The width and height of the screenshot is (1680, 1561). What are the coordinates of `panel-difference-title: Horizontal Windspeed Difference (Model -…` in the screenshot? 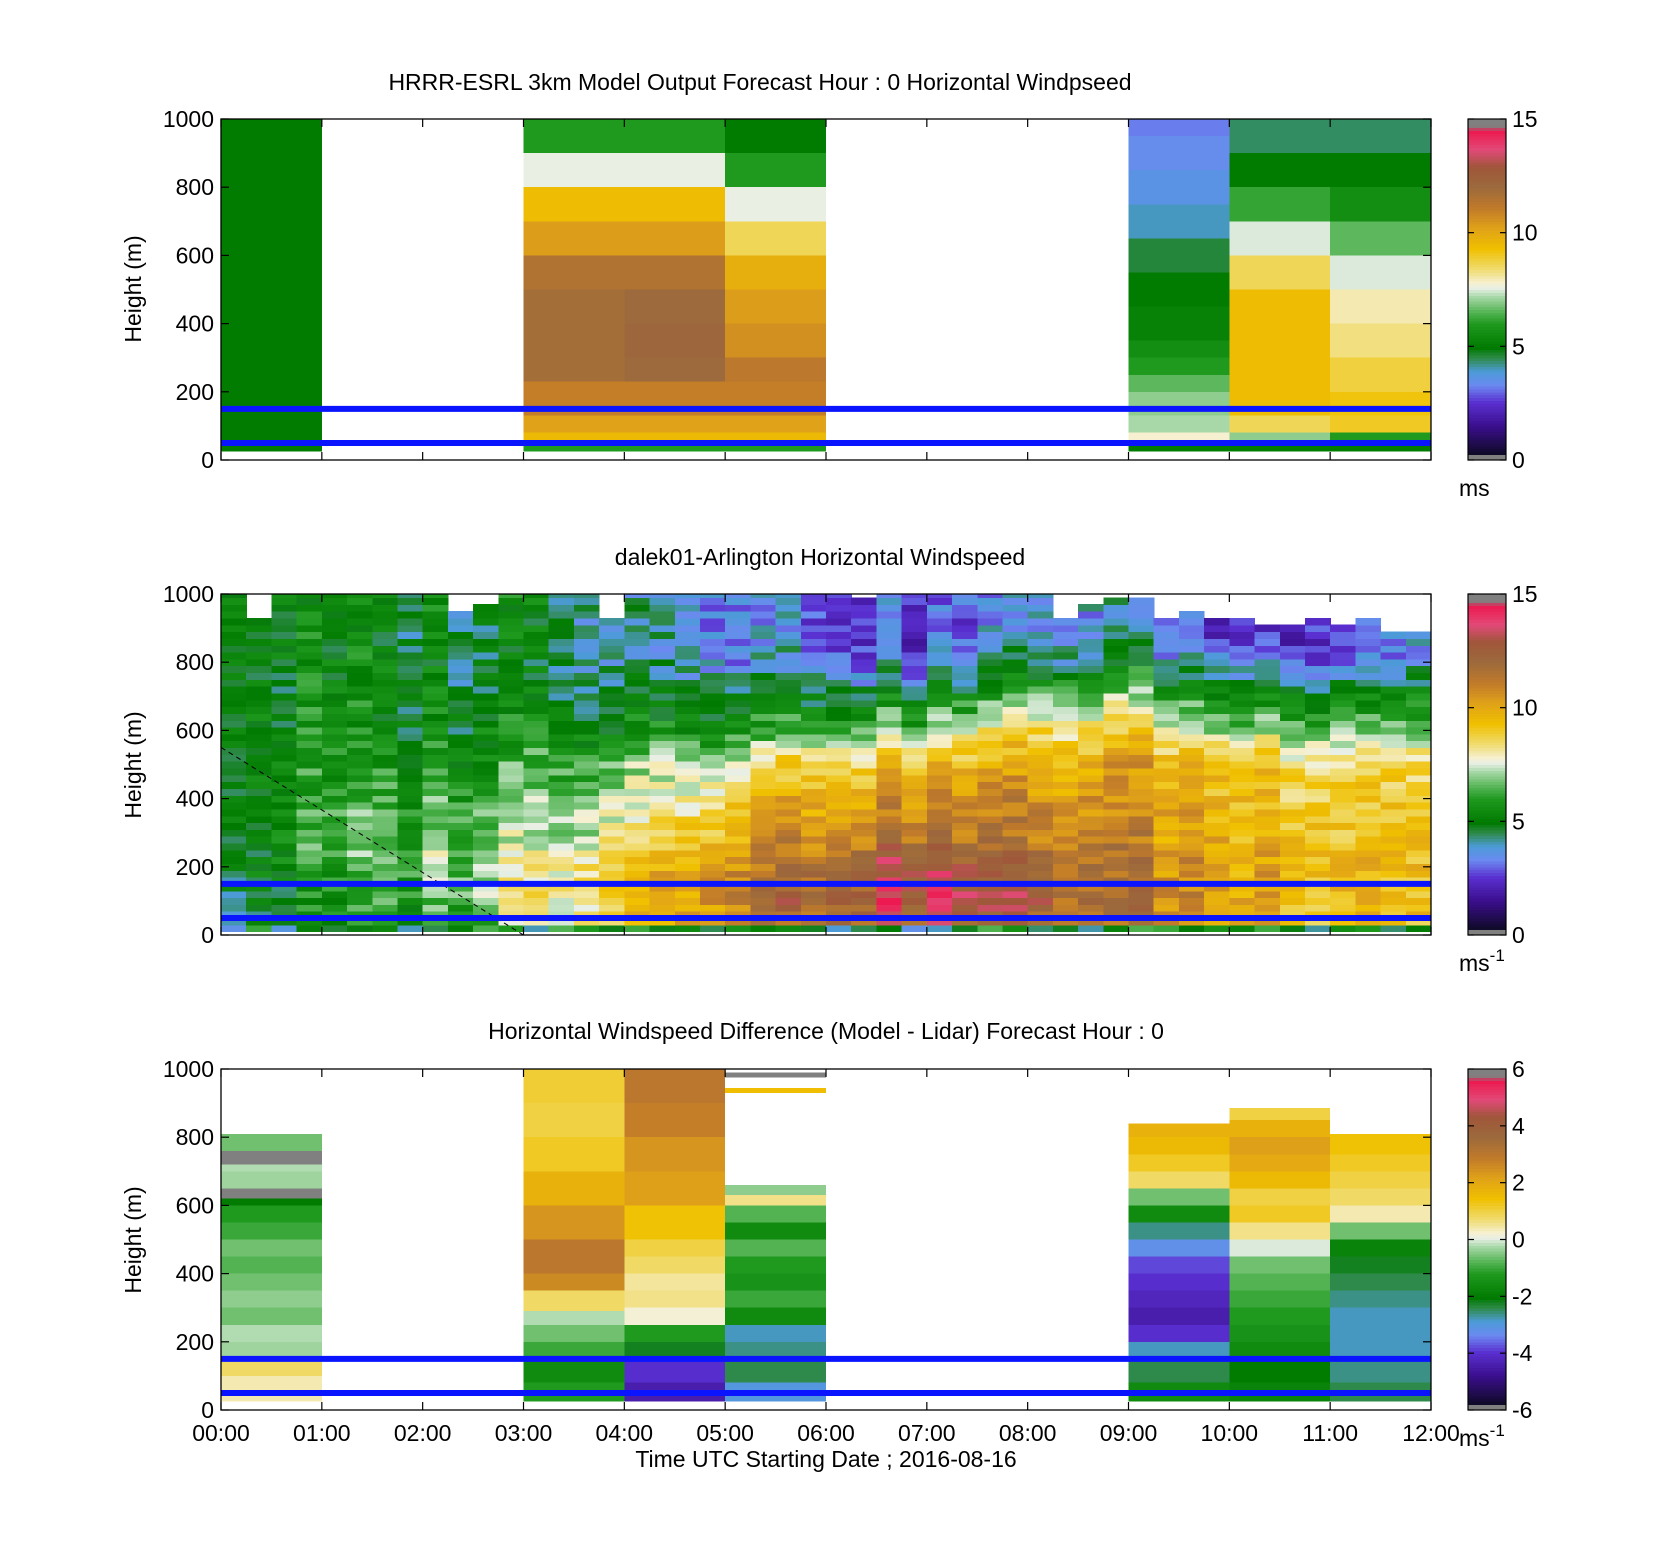 It's located at (826, 1031).